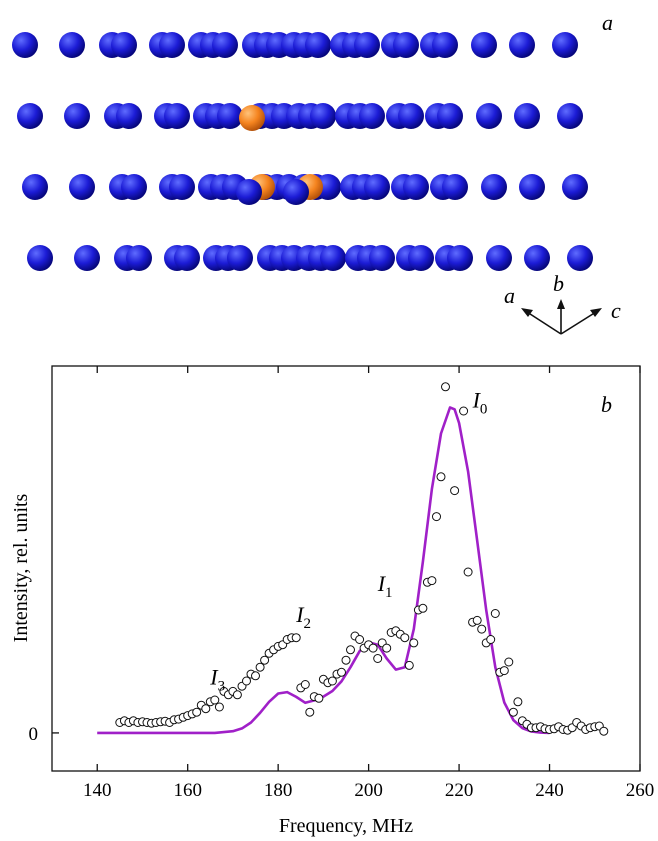 This screenshot has height=841, width=658. I want to click on axis-label-b: b, so click(558, 283).